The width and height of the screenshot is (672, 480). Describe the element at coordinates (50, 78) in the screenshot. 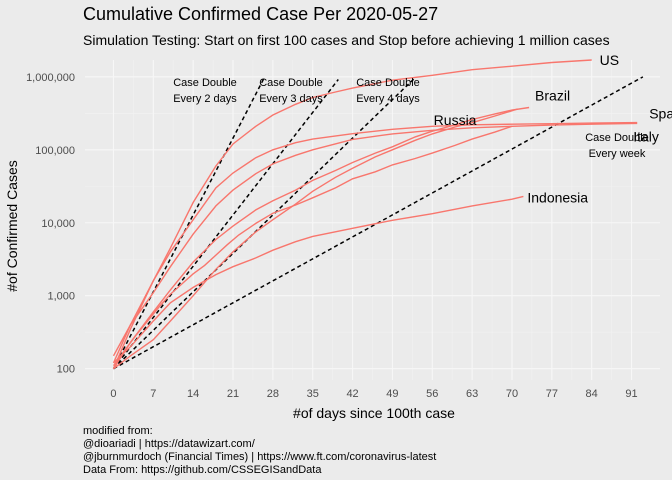

I see `y-tick-label: 1,000,000` at that location.